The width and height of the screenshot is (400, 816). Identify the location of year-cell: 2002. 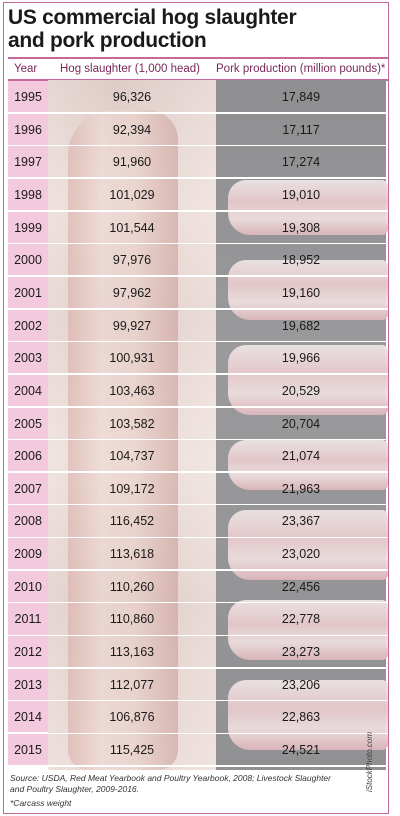
(28, 325).